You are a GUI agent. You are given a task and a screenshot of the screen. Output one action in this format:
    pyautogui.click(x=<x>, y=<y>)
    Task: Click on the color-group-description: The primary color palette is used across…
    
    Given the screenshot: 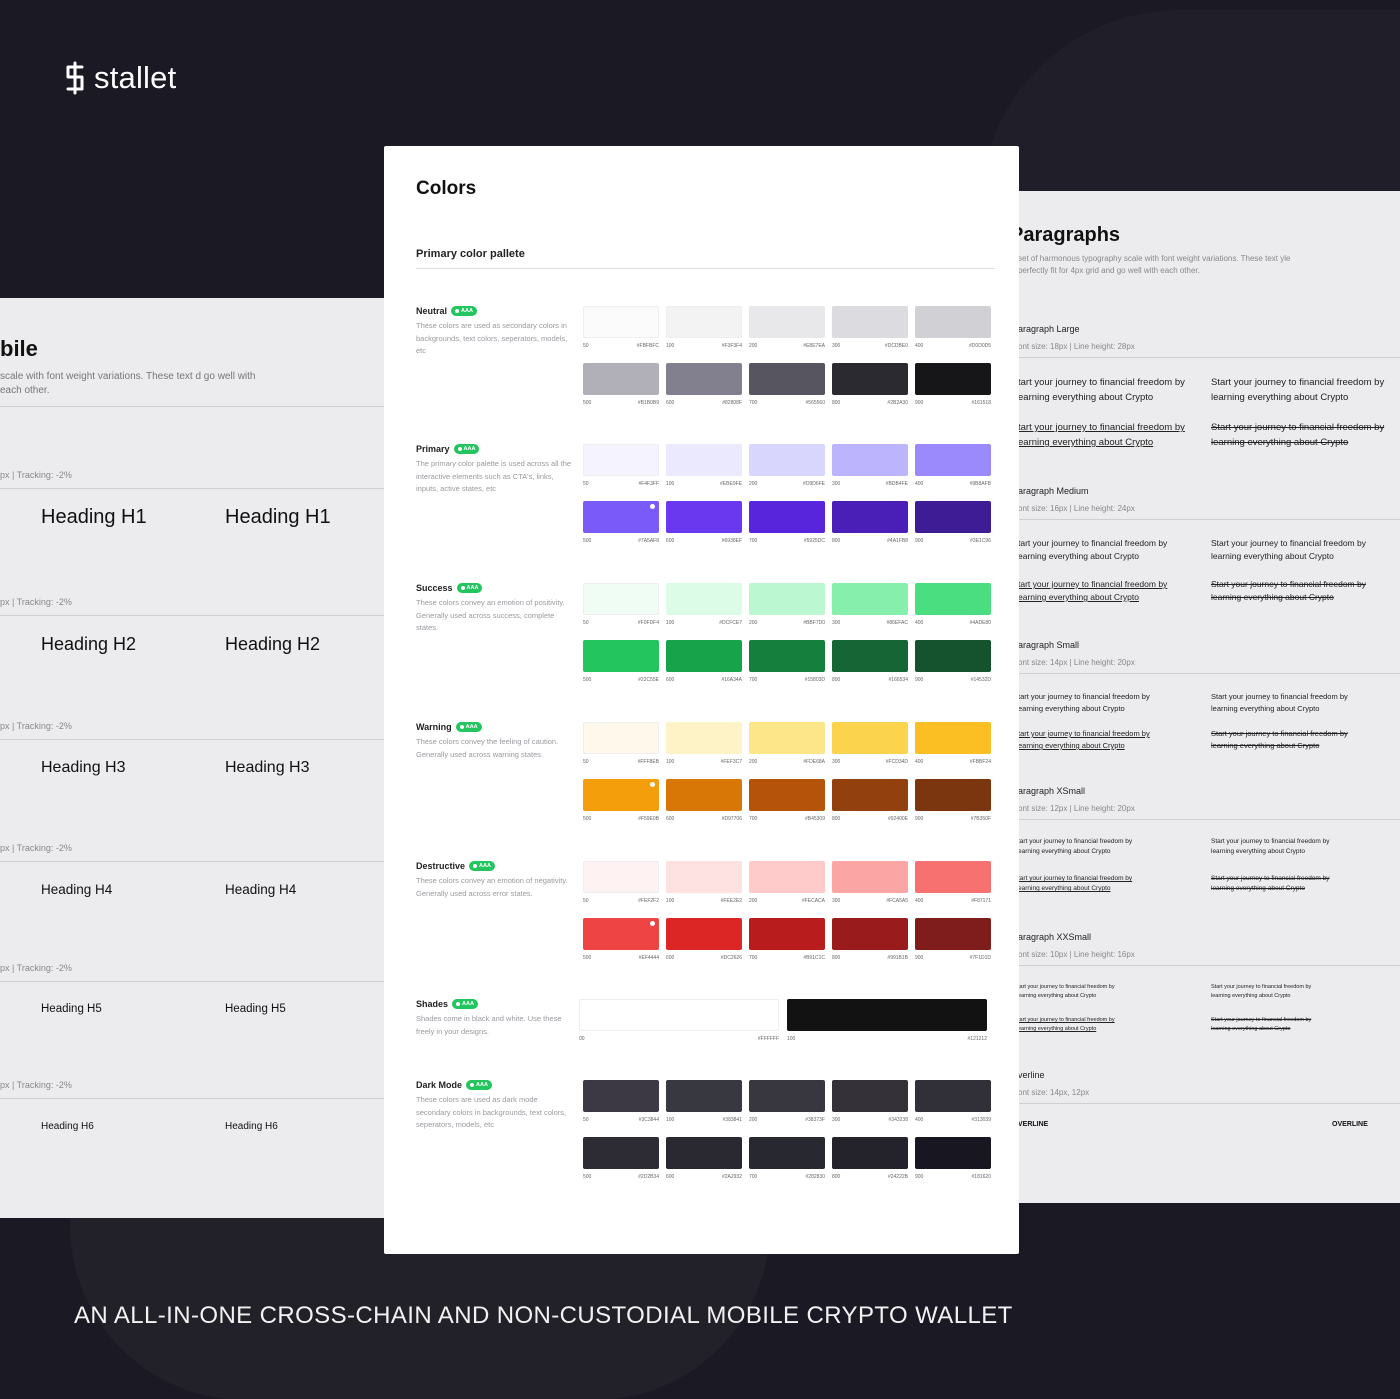 What is the action you would take?
    pyautogui.click(x=494, y=476)
    